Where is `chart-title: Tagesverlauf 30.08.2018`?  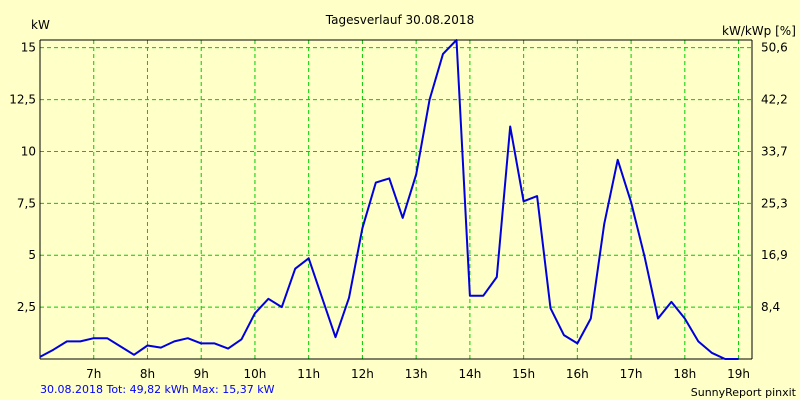 chart-title: Tagesverlauf 30.08.2018 is located at coordinates (399, 20).